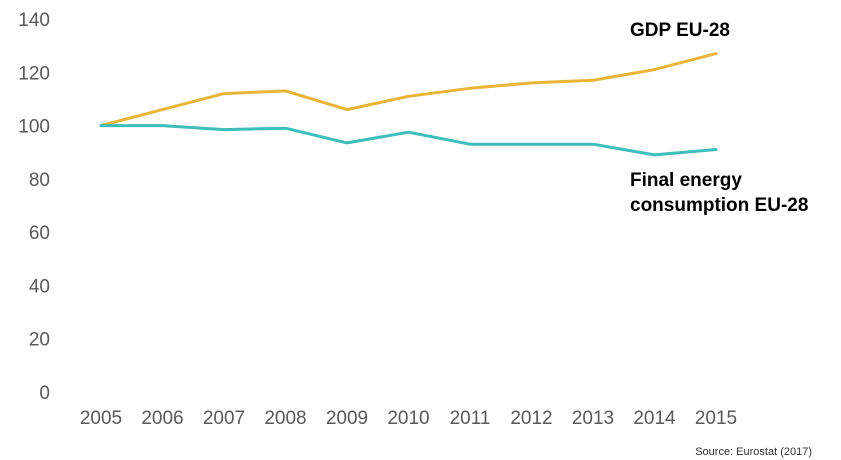 Image resolution: width=841 pixels, height=460 pixels. Describe the element at coordinates (285, 418) in the screenshot. I see `x-tick-label: 2008` at that location.